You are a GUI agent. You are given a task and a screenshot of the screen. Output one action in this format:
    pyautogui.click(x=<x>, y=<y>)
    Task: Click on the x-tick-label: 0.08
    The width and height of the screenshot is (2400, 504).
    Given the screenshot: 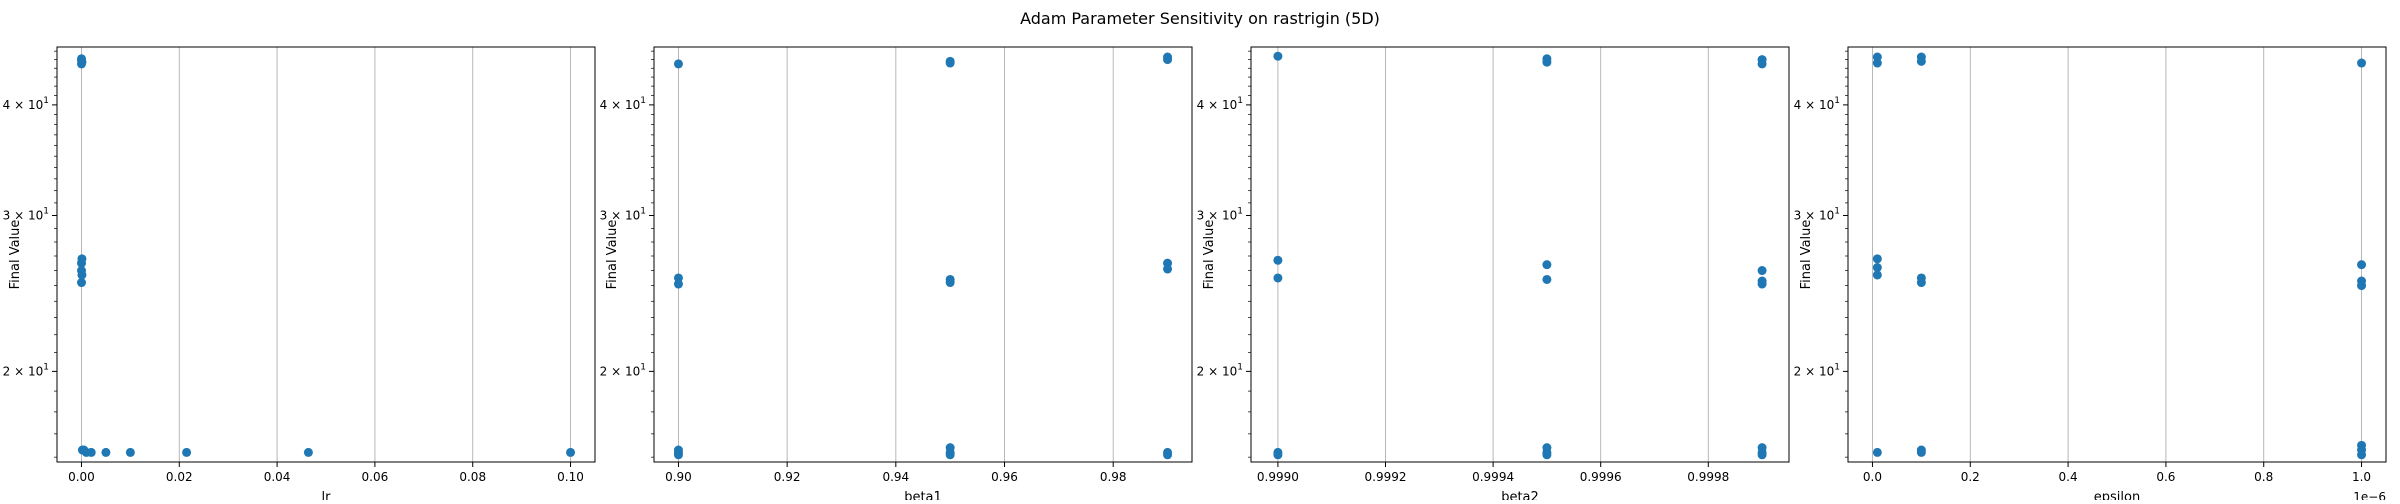 What is the action you would take?
    pyautogui.click(x=472, y=477)
    